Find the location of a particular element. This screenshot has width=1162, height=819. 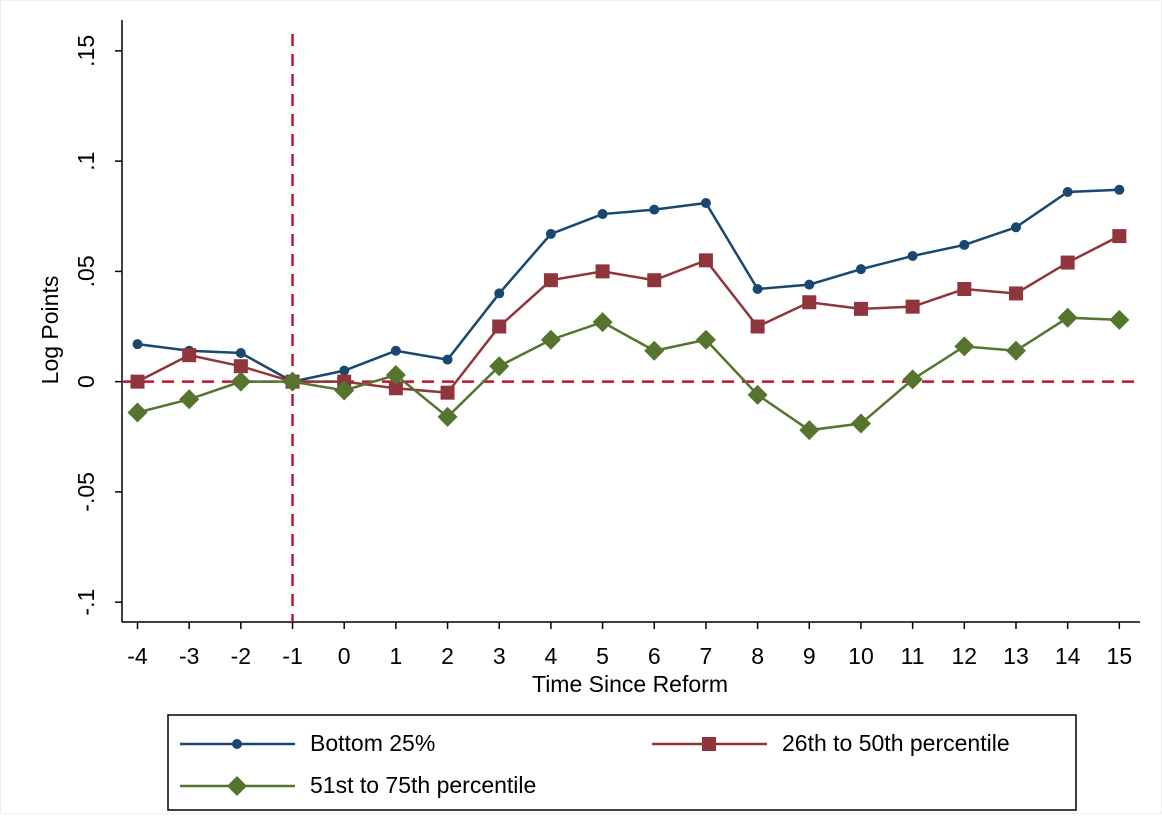

x-tick-label: -3 is located at coordinates (189, 656).